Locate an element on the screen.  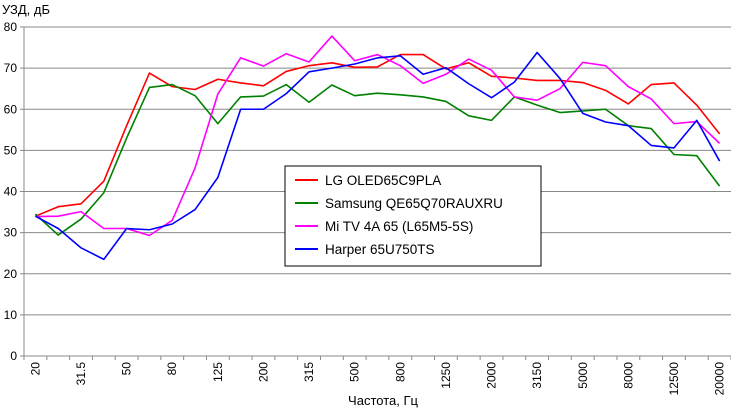
y-tick-label-2: 20 is located at coordinates (11, 274).